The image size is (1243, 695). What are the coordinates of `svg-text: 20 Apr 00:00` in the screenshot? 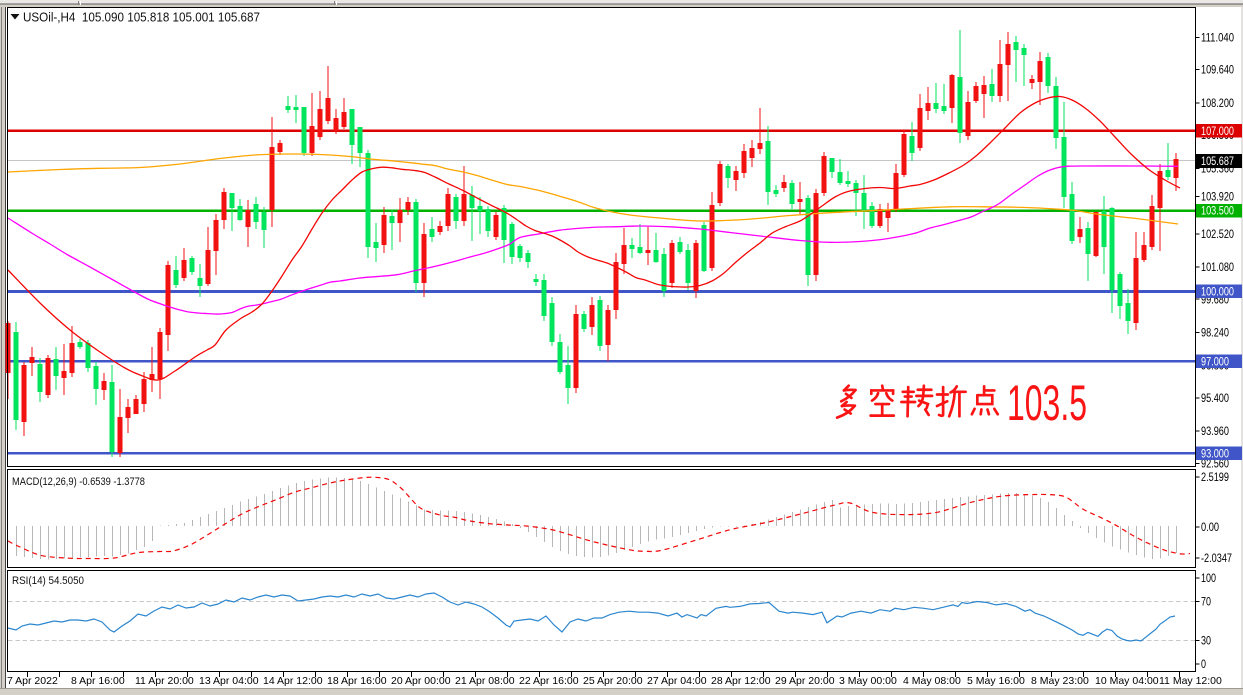 It's located at (421, 681).